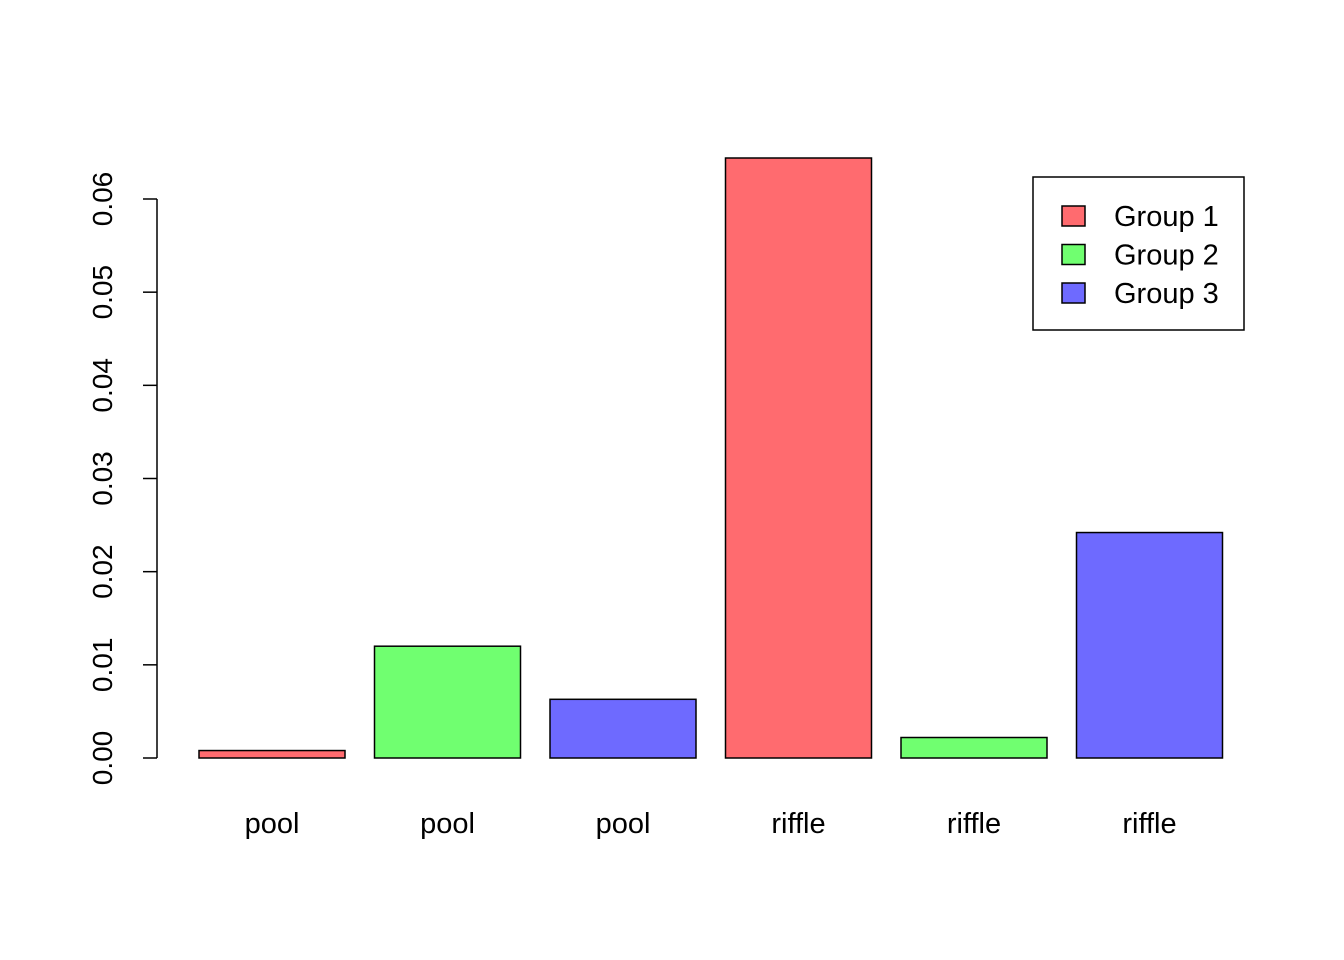 This screenshot has width=1344, height=960. Describe the element at coordinates (1166, 294) in the screenshot. I see `legend-label: Group 3` at that location.